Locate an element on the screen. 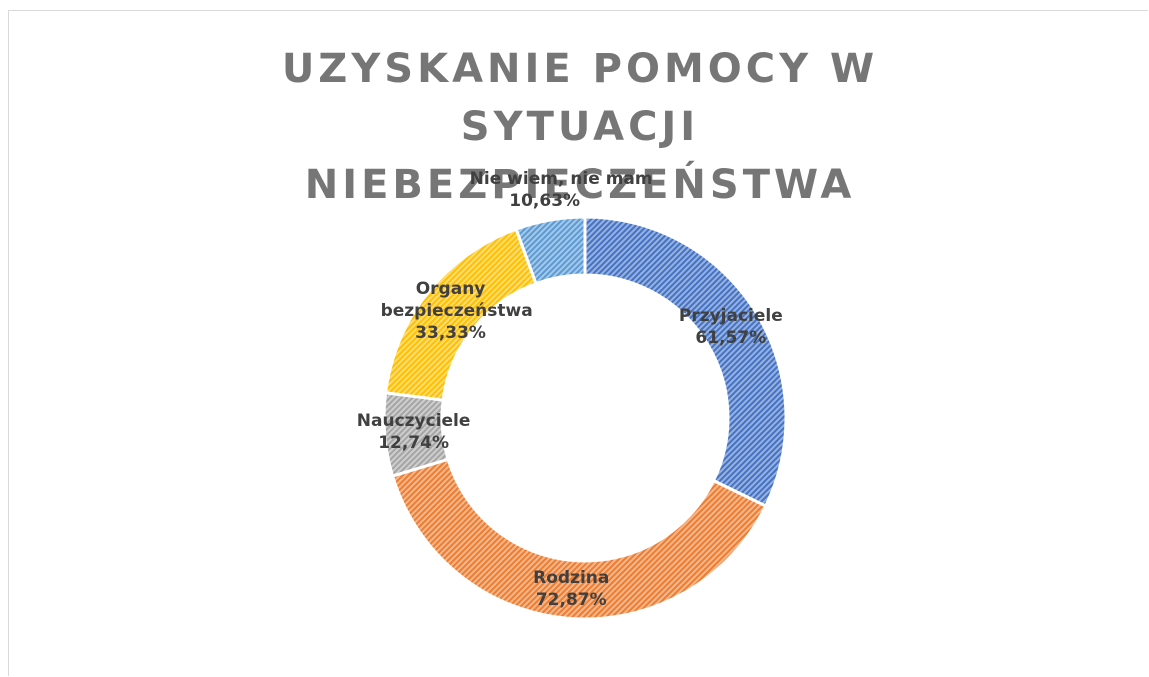  data-label: Organy bezpieczeństwa 33,33% is located at coordinates (456, 311).